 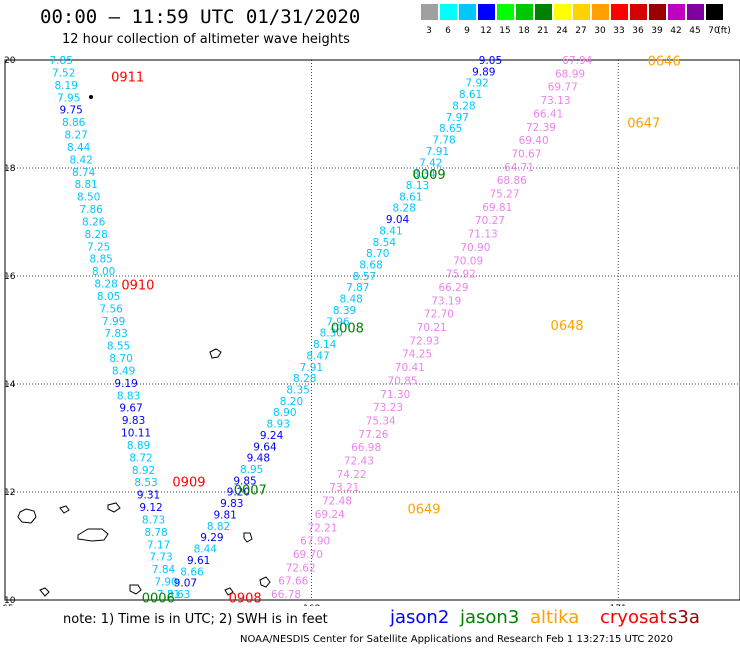 I want to click on swh-value: 7.96, so click(x=338, y=322).